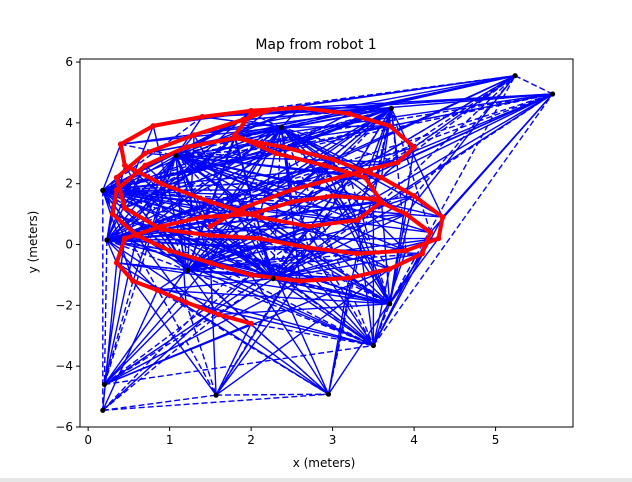 The width and height of the screenshot is (632, 482). Describe the element at coordinates (69, 245) in the screenshot. I see `y-tick-label: 0` at that location.